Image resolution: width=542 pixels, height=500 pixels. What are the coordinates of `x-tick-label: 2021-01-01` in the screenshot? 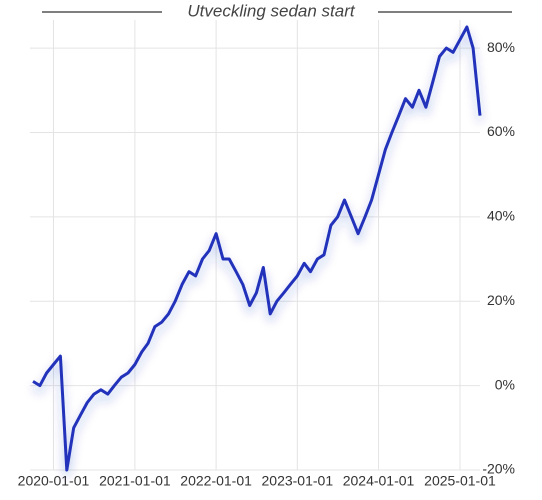 It's located at (135, 481).